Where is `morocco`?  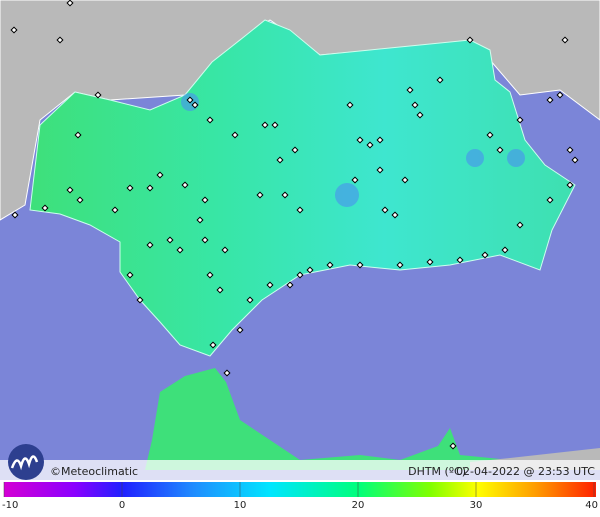 morocco is located at coordinates (372, 419).